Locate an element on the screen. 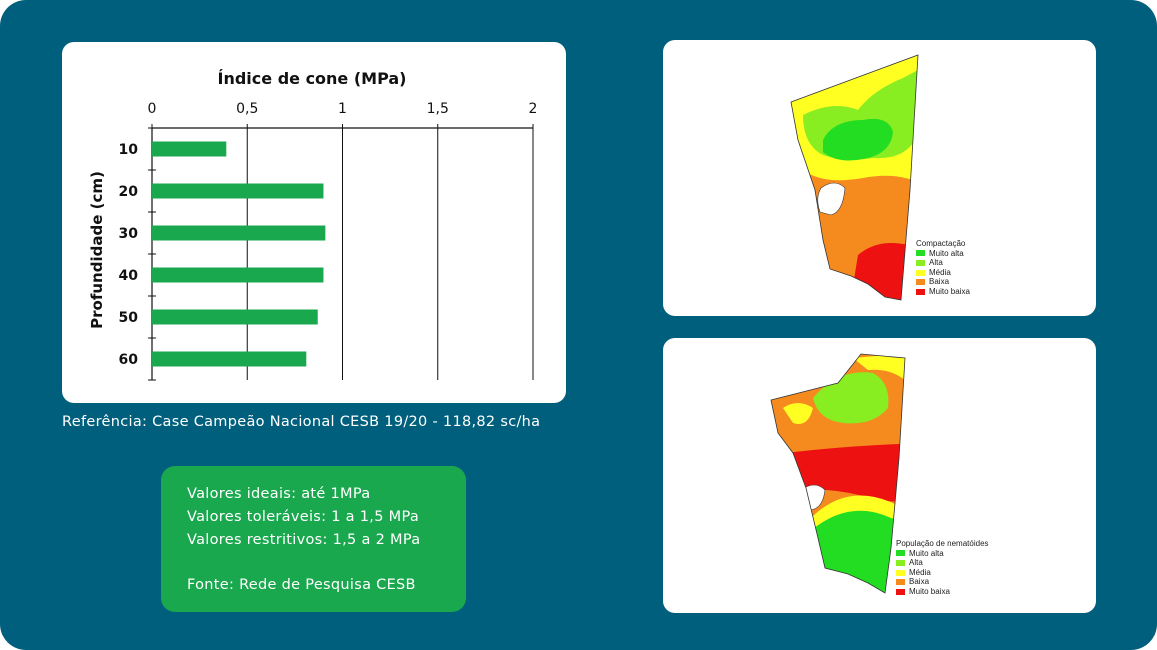 This screenshot has height=650, width=1157. x-tick-label: 2 is located at coordinates (533, 109).